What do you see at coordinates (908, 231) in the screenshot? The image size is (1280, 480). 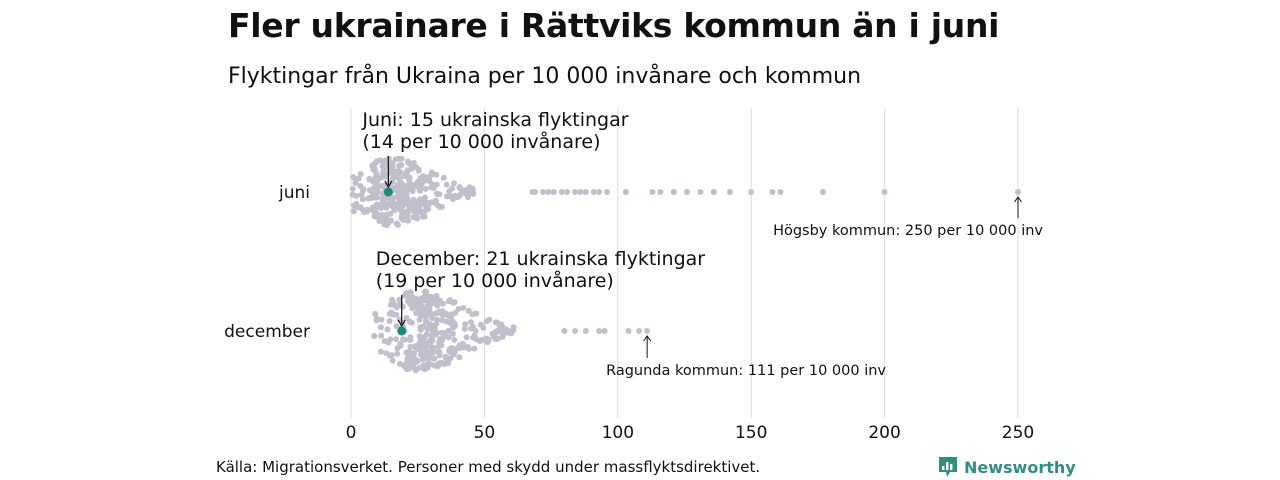 I see `max-annotation-label: Högsby kommun: 250 per 10 000 inv` at bounding box center [908, 231].